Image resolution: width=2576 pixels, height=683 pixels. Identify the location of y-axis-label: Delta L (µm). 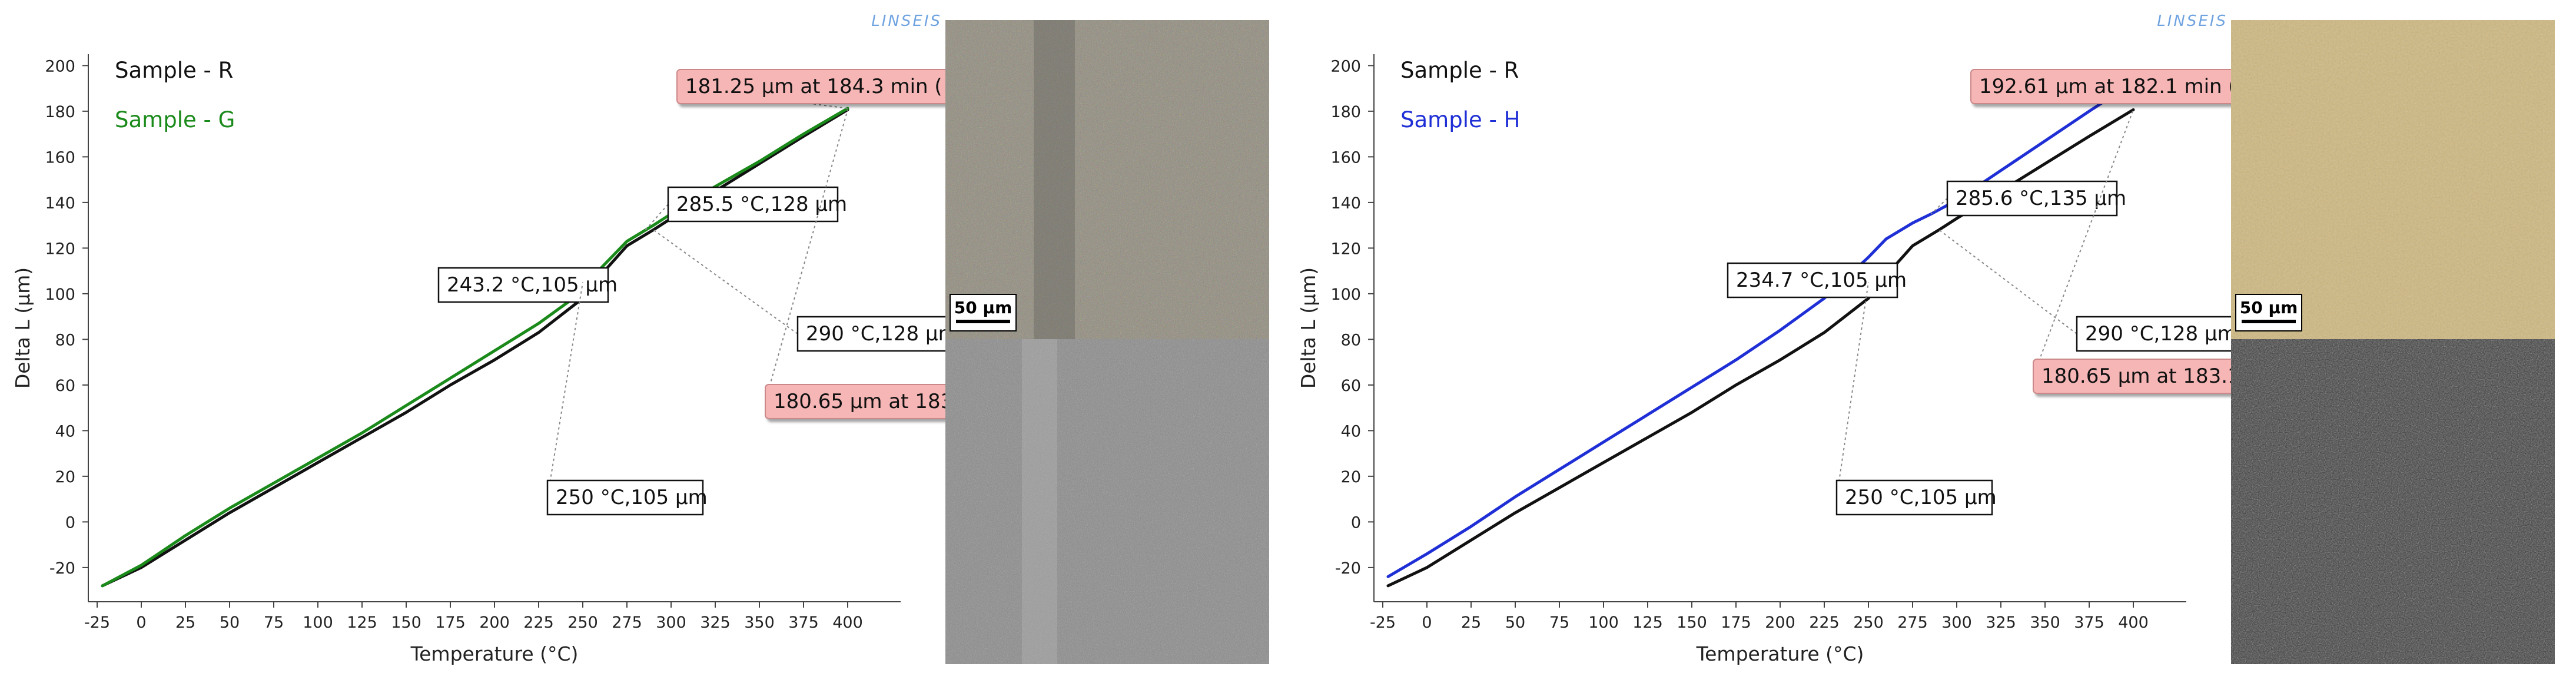
(1308, 328).